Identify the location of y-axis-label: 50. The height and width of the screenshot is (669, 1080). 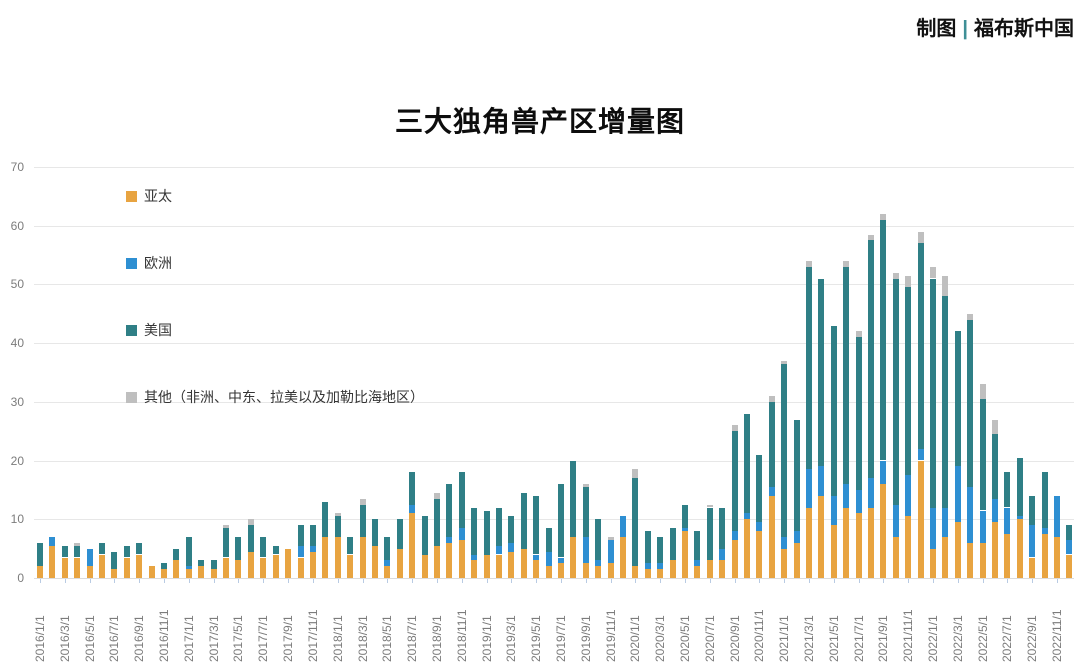
(17, 284).